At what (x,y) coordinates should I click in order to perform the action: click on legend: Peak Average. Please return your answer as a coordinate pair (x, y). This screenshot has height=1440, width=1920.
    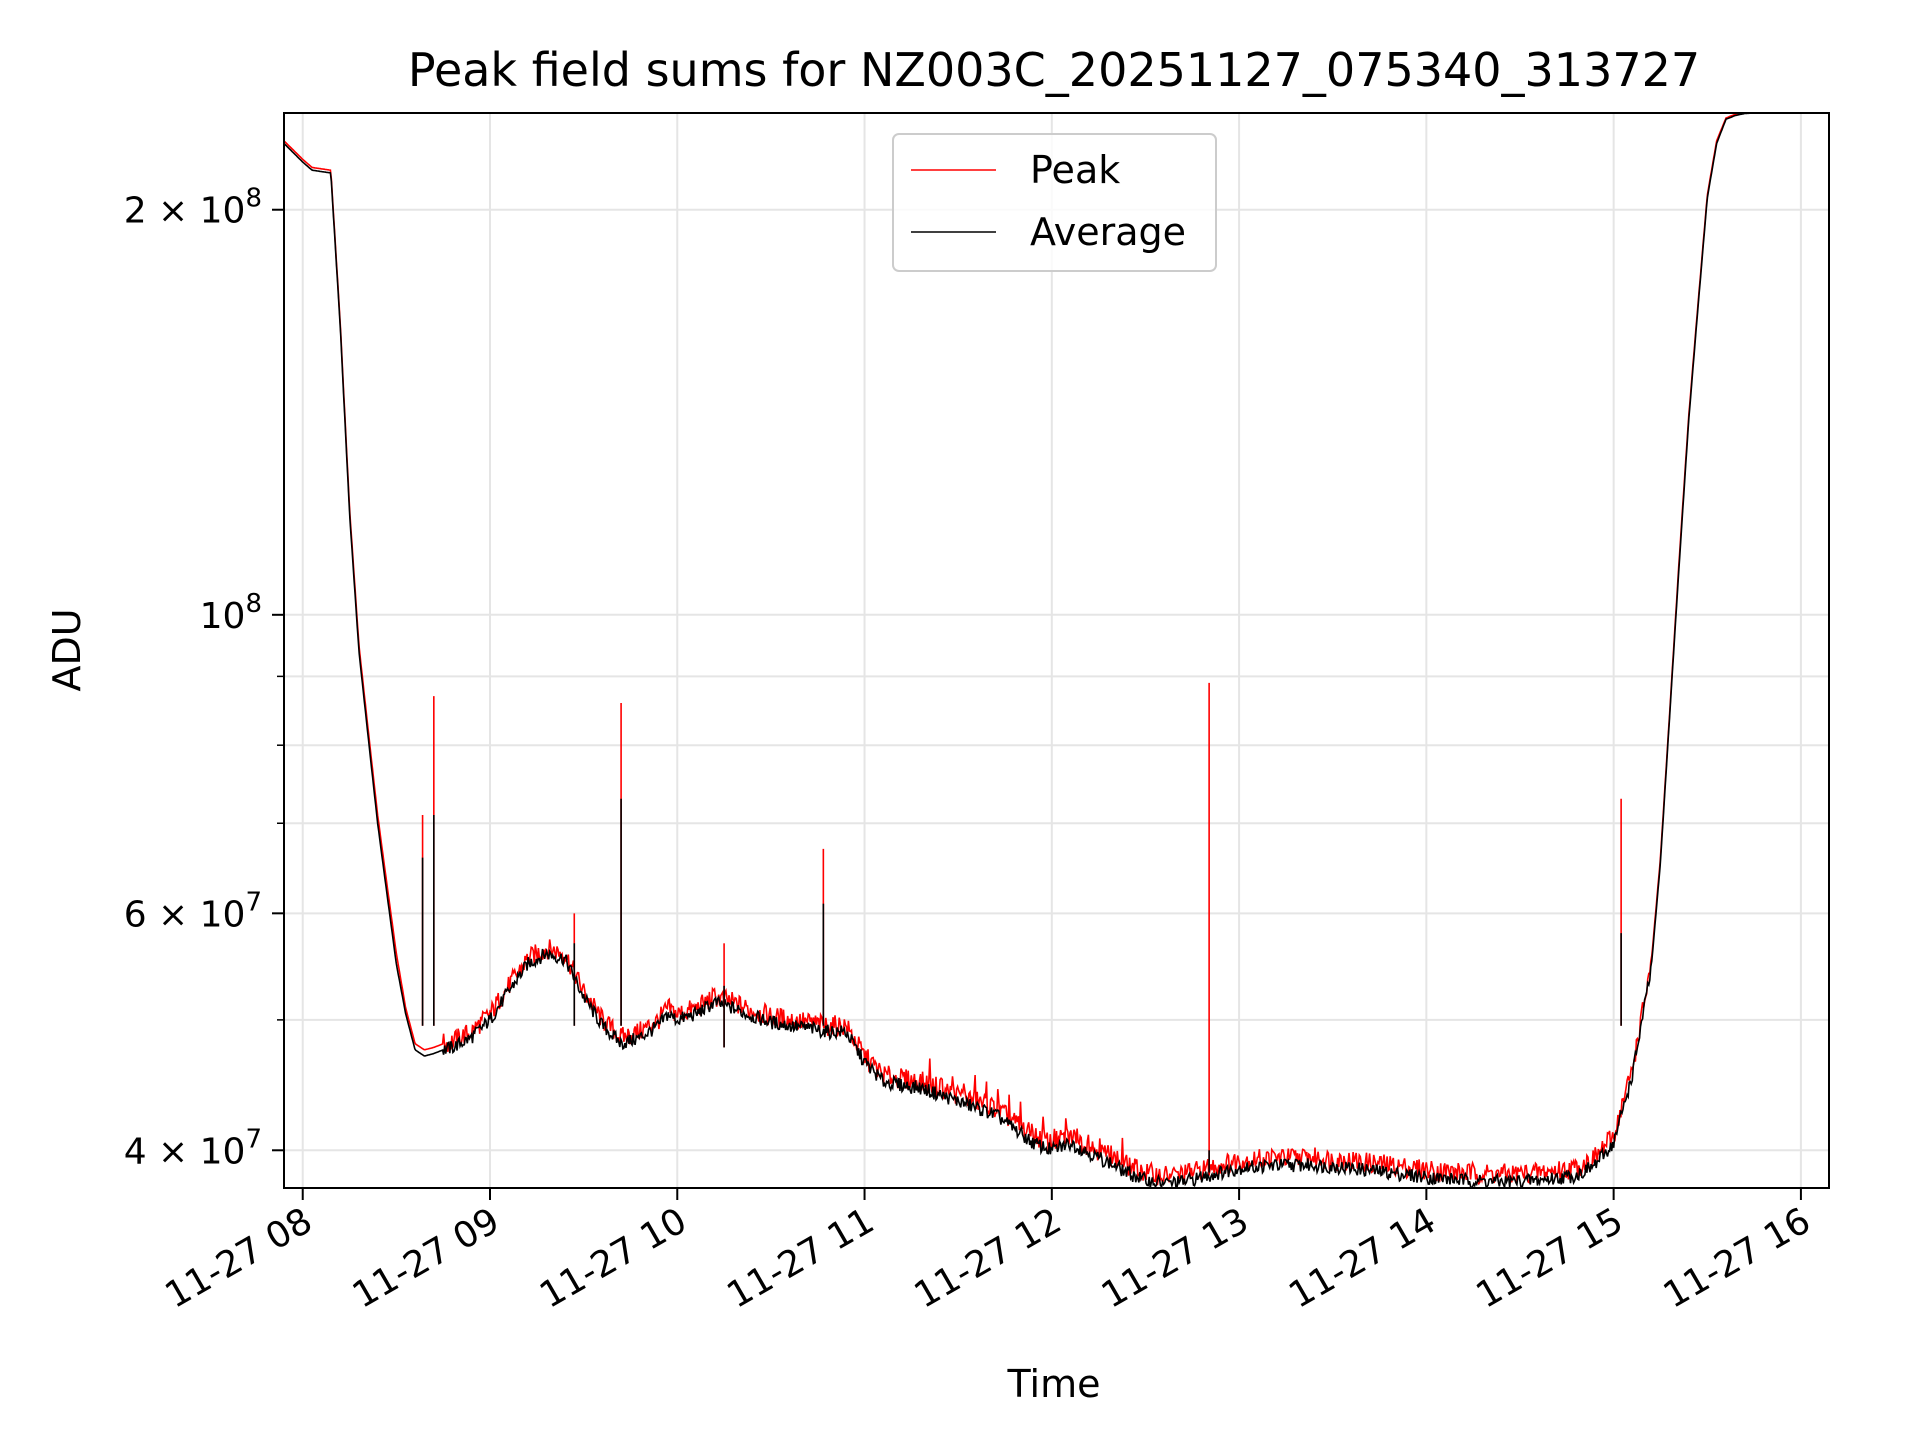
    Looking at the image, I should click on (1054, 202).